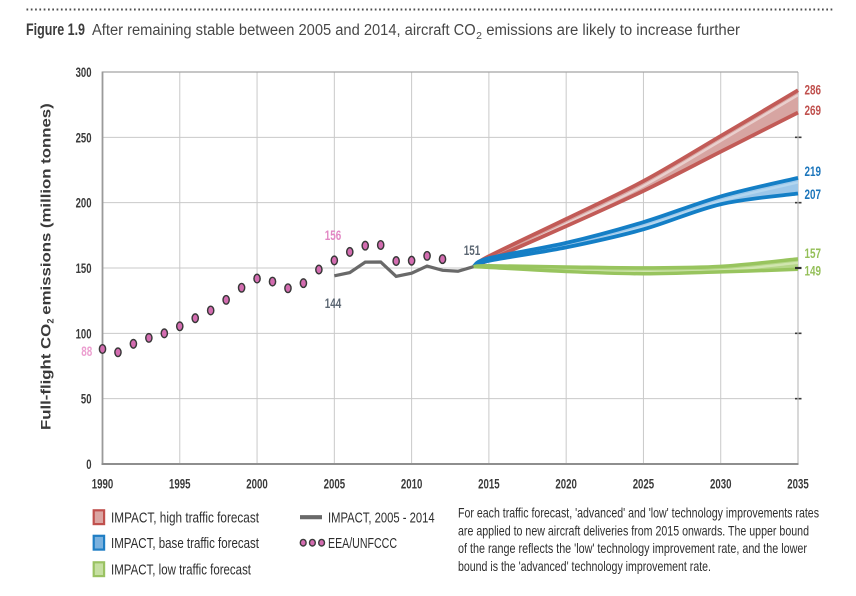 This screenshot has width=856, height=596. I want to click on svg-text: 157, so click(813, 253).